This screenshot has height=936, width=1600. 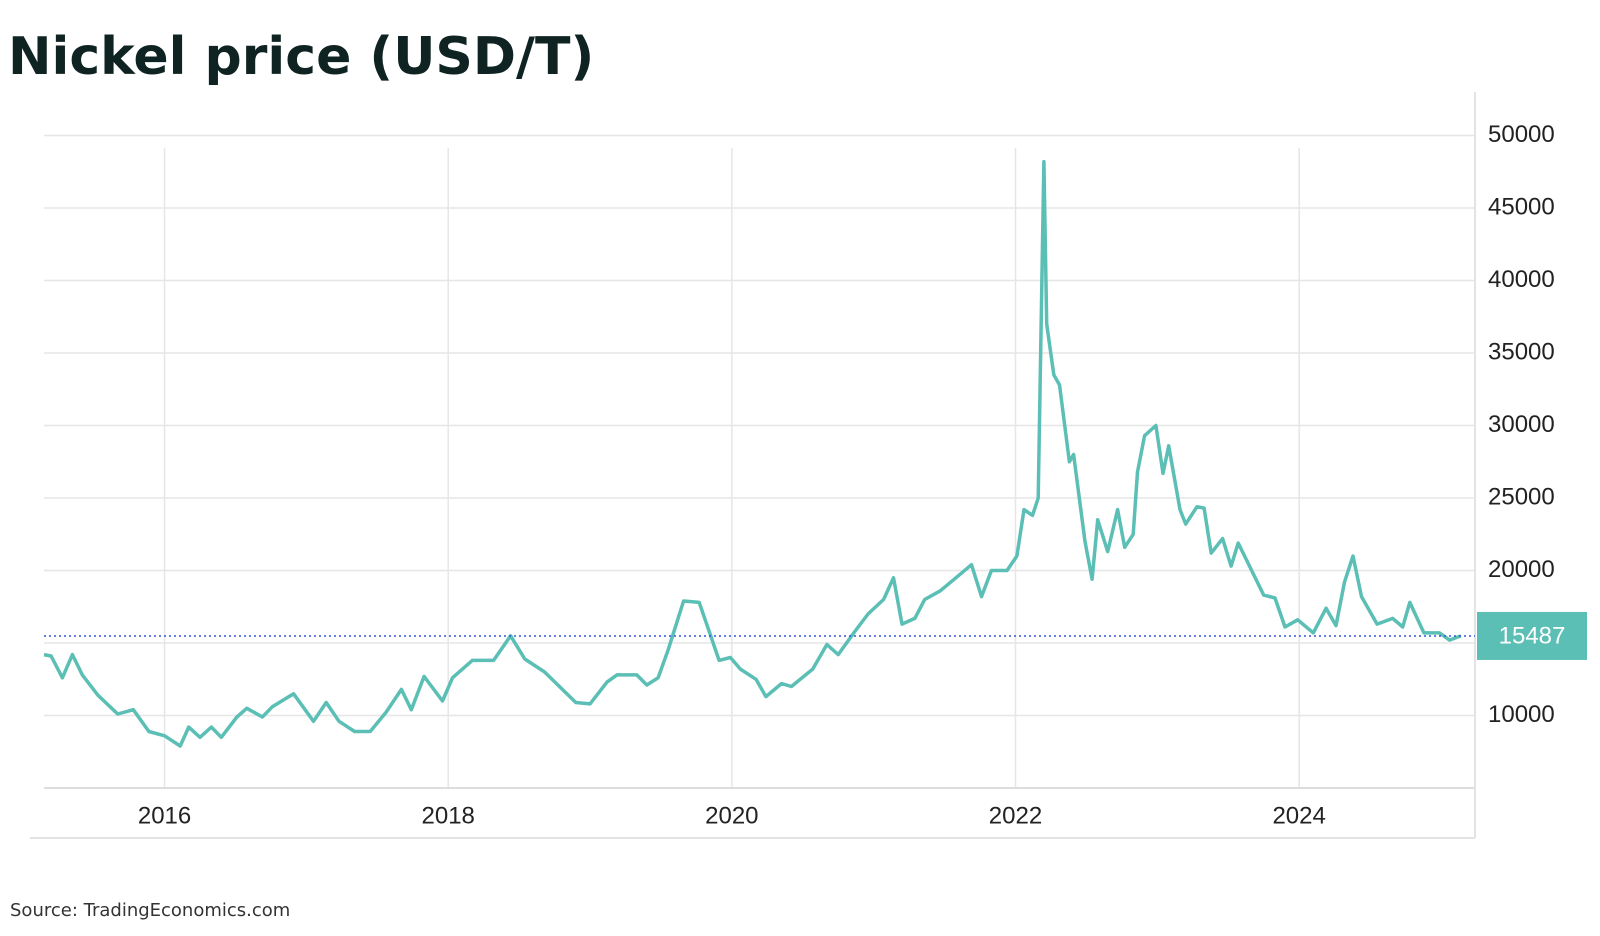 What do you see at coordinates (1521, 714) in the screenshot?
I see `y-tick-label: 10000` at bounding box center [1521, 714].